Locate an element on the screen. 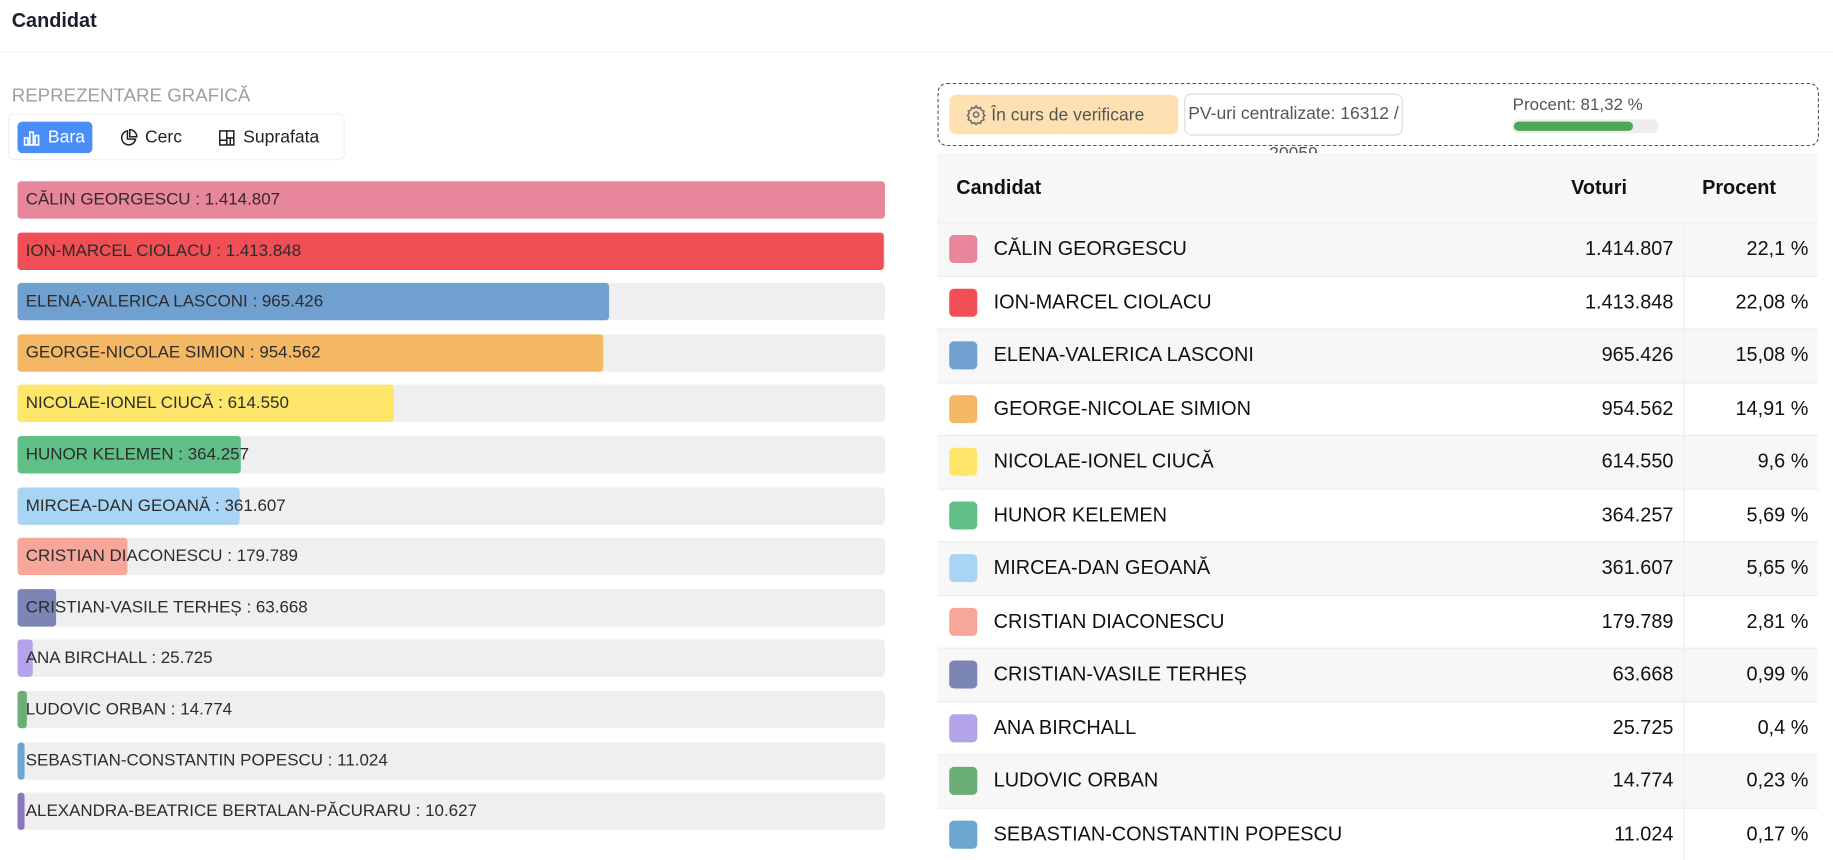 This screenshot has width=1833, height=860. tab-cerc: Cerc is located at coordinates (152, 138).